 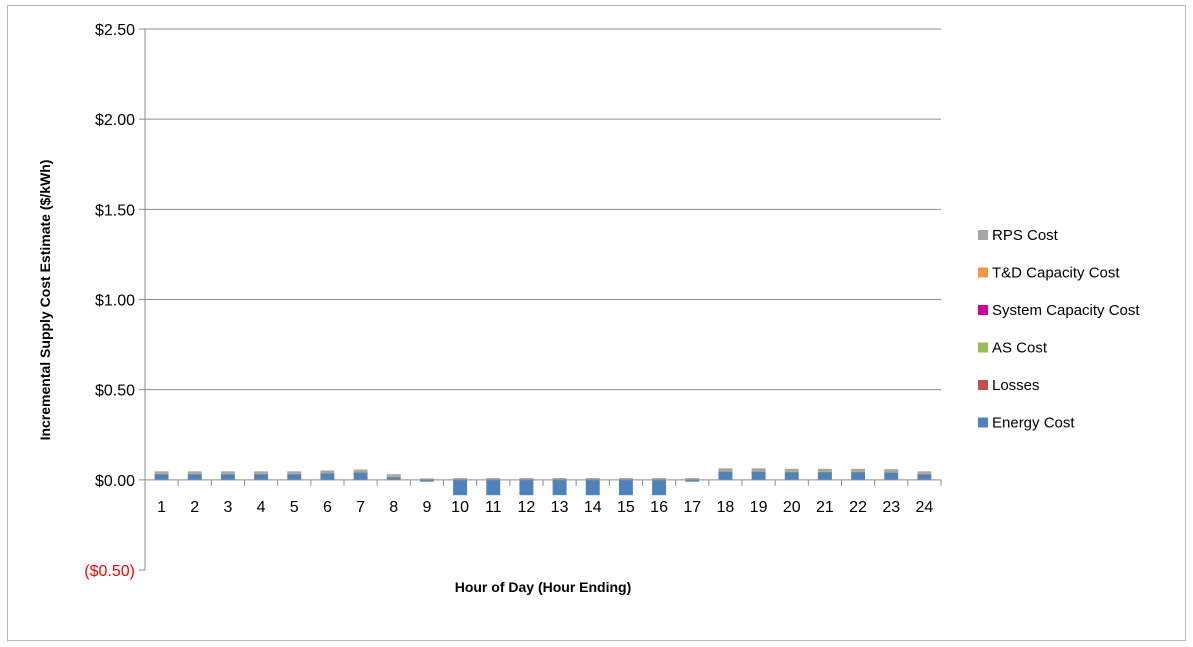 What do you see at coordinates (527, 507) in the screenshot?
I see `x-tick-label: 12` at bounding box center [527, 507].